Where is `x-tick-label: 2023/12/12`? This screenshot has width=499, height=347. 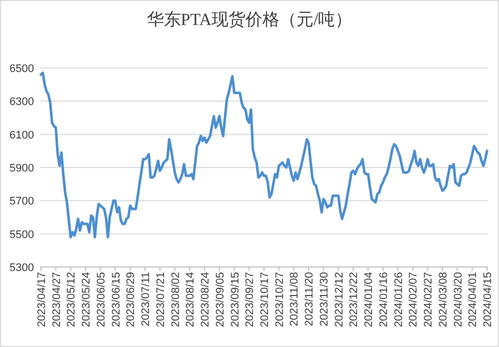
x-tick-label: 2023/12/12 is located at coordinates (339, 300).